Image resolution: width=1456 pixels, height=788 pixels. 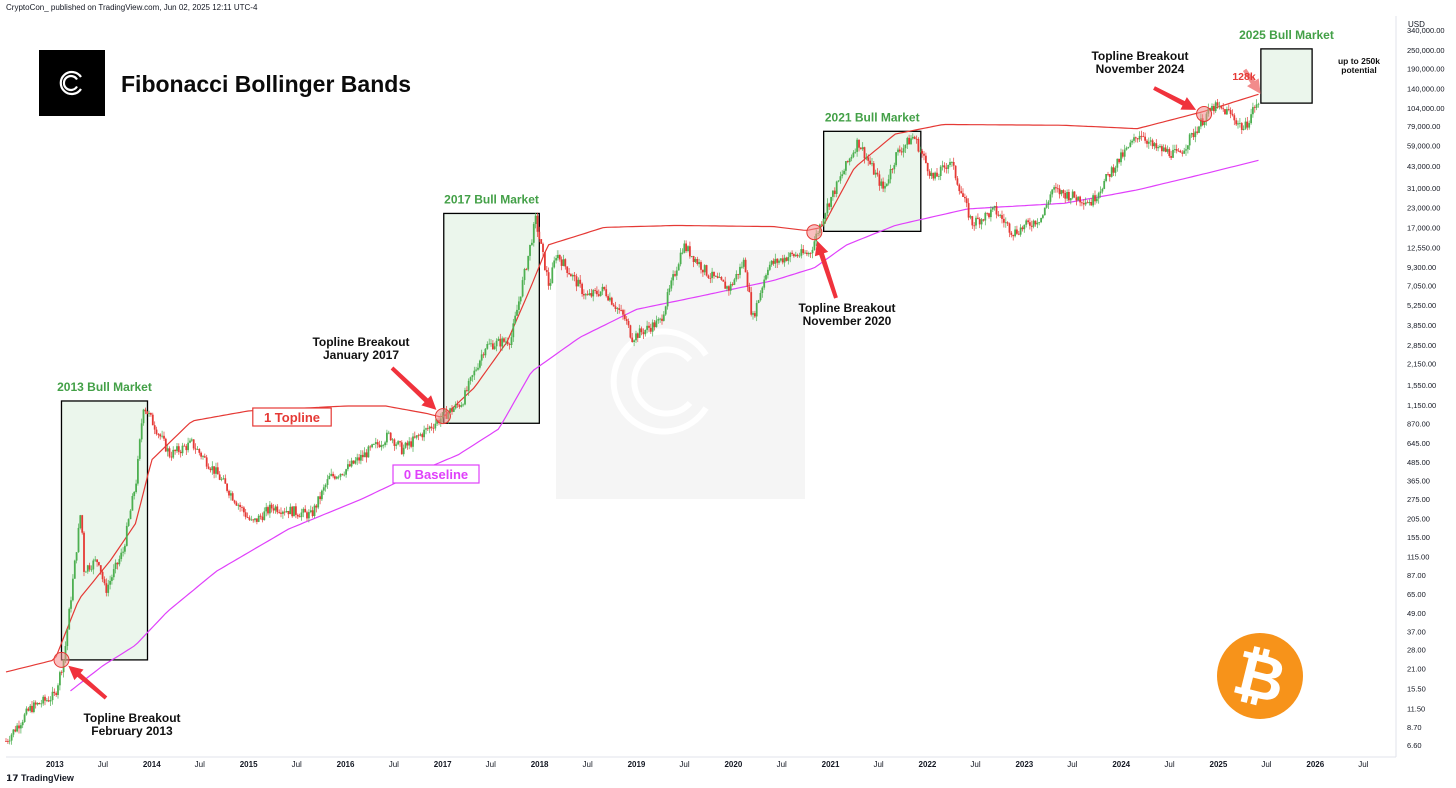 What do you see at coordinates (292, 417) in the screenshot?
I see `topline-label: 1 Topline` at bounding box center [292, 417].